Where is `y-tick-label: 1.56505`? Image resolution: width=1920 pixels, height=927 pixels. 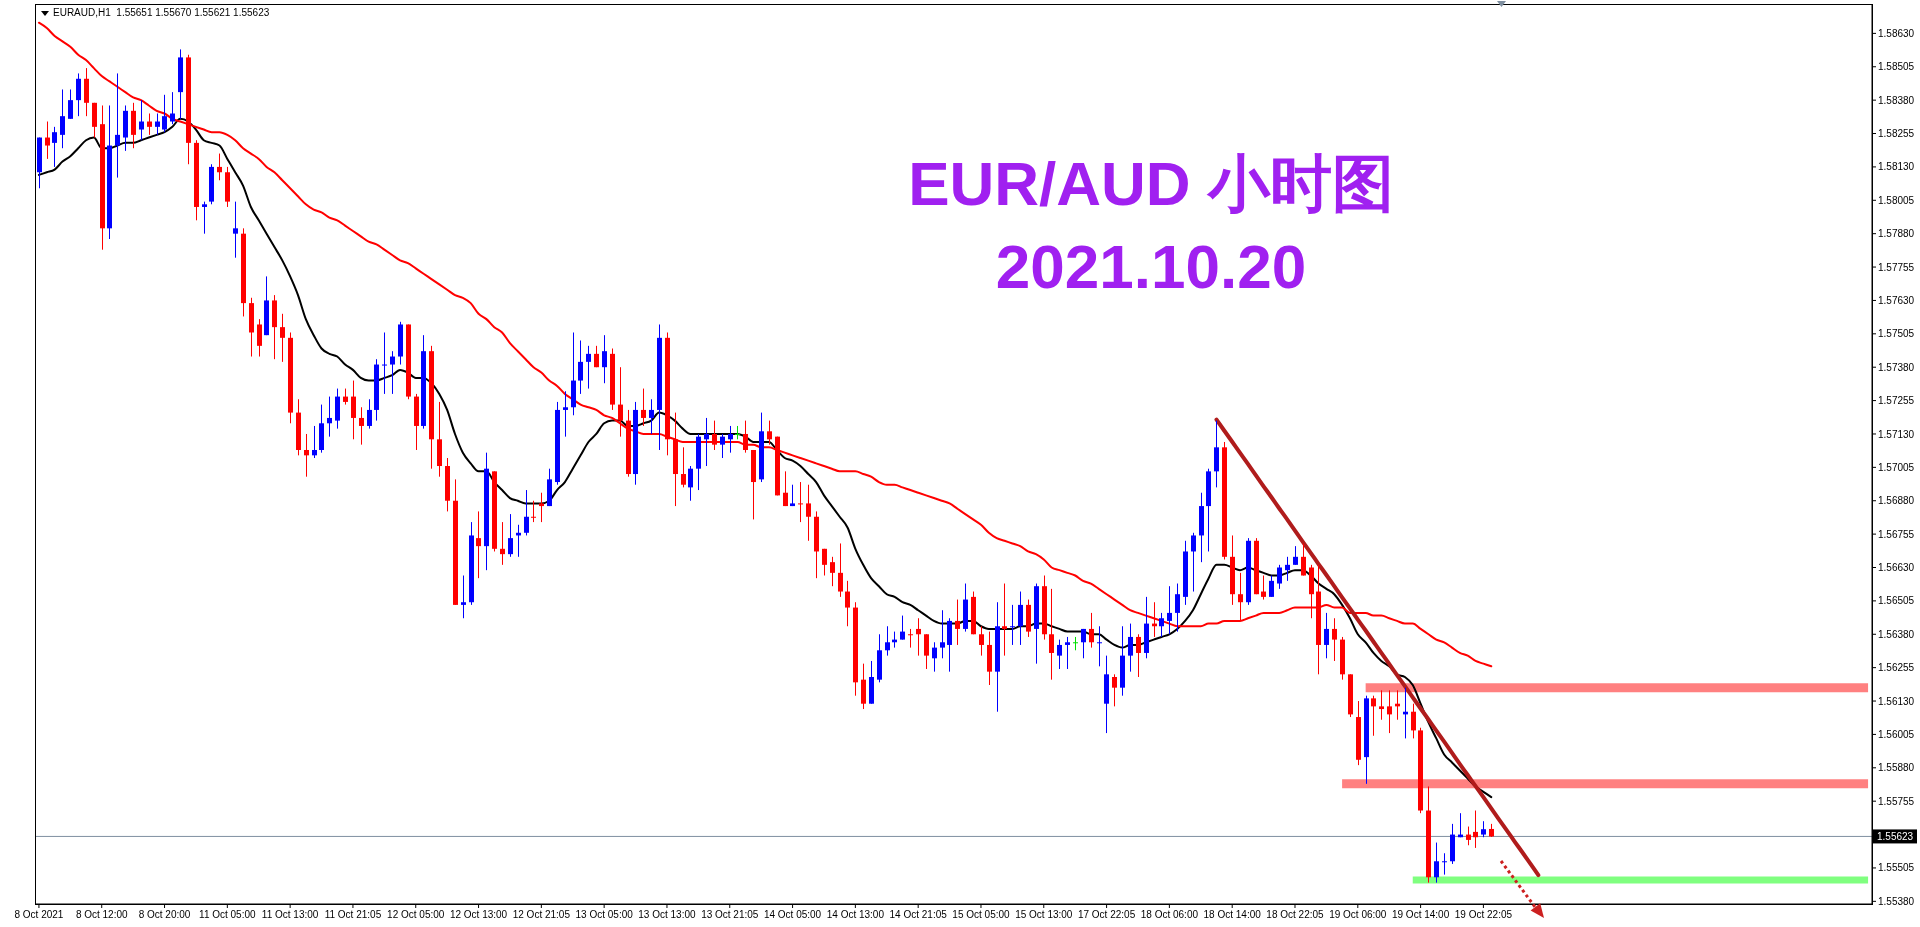
y-tick-label: 1.56505 is located at coordinates (1896, 601).